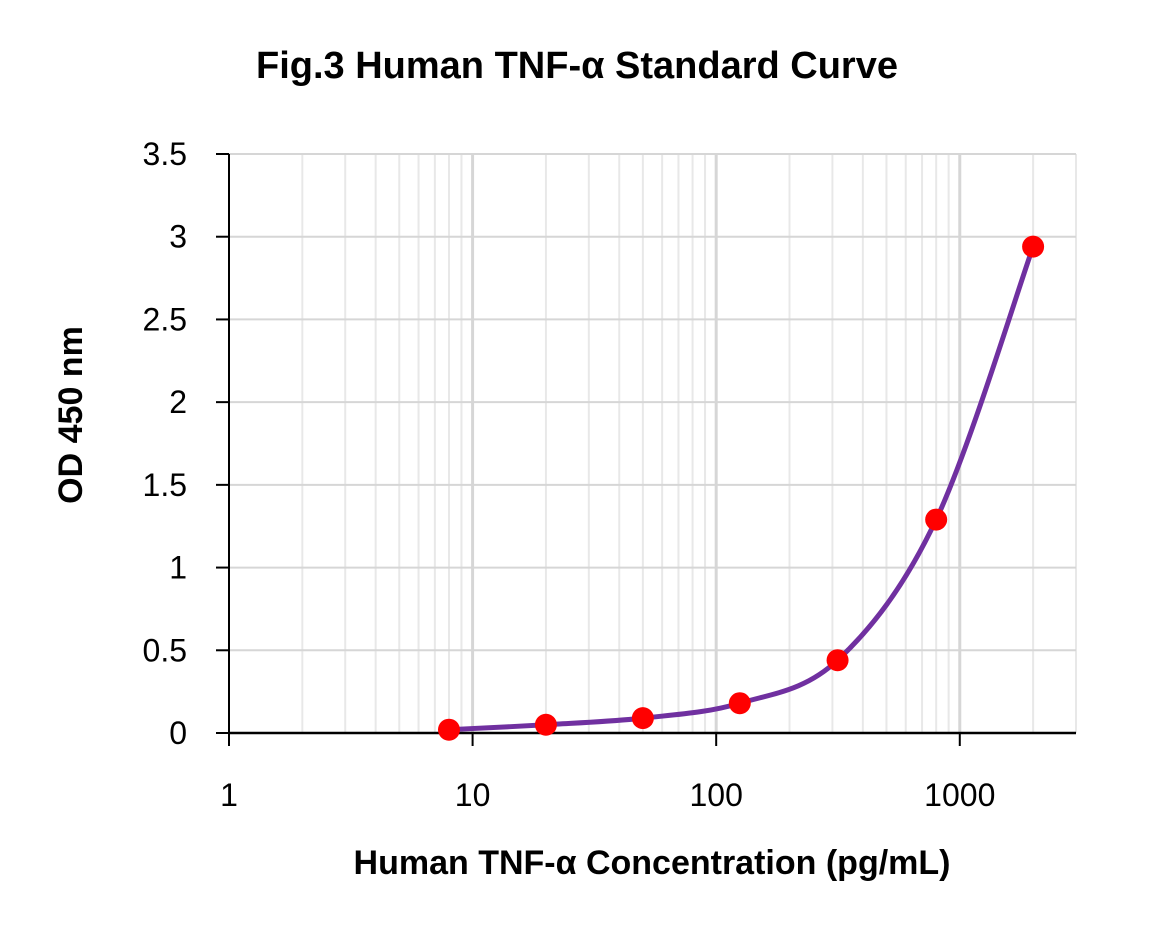  What do you see at coordinates (178, 568) in the screenshot?
I see `y-tick-label: 1` at bounding box center [178, 568].